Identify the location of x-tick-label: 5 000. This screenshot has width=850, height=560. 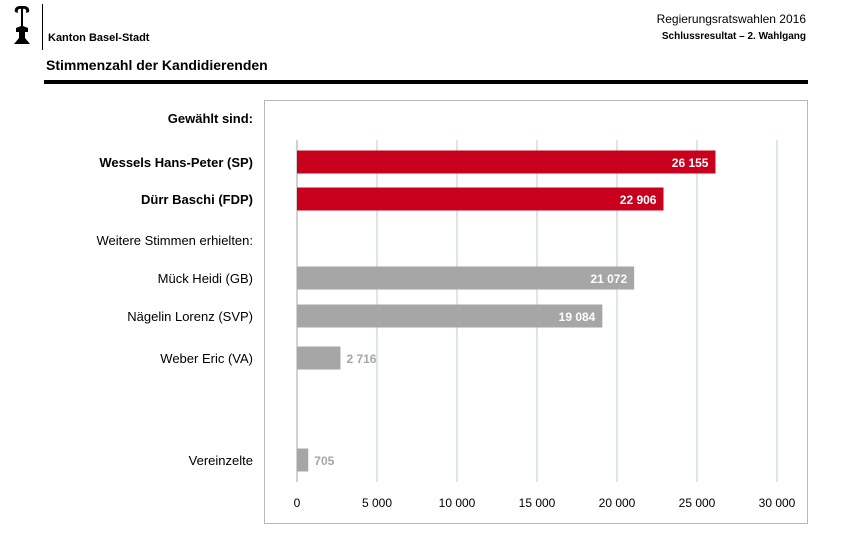
(377, 503).